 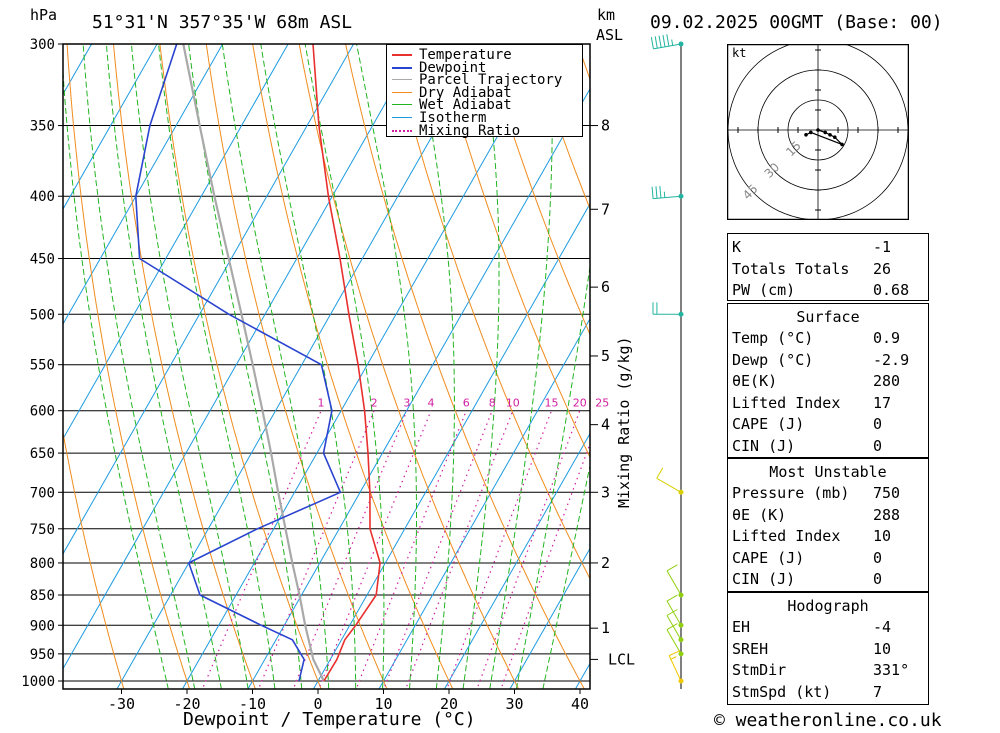 I want to click on index-value: 331°, so click(x=891, y=670).